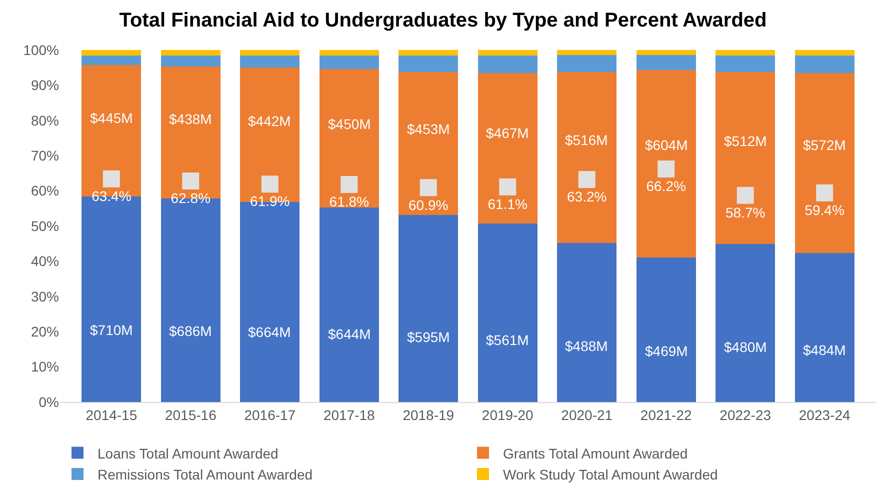  What do you see at coordinates (507, 133) in the screenshot?
I see `annotation: $467M` at bounding box center [507, 133].